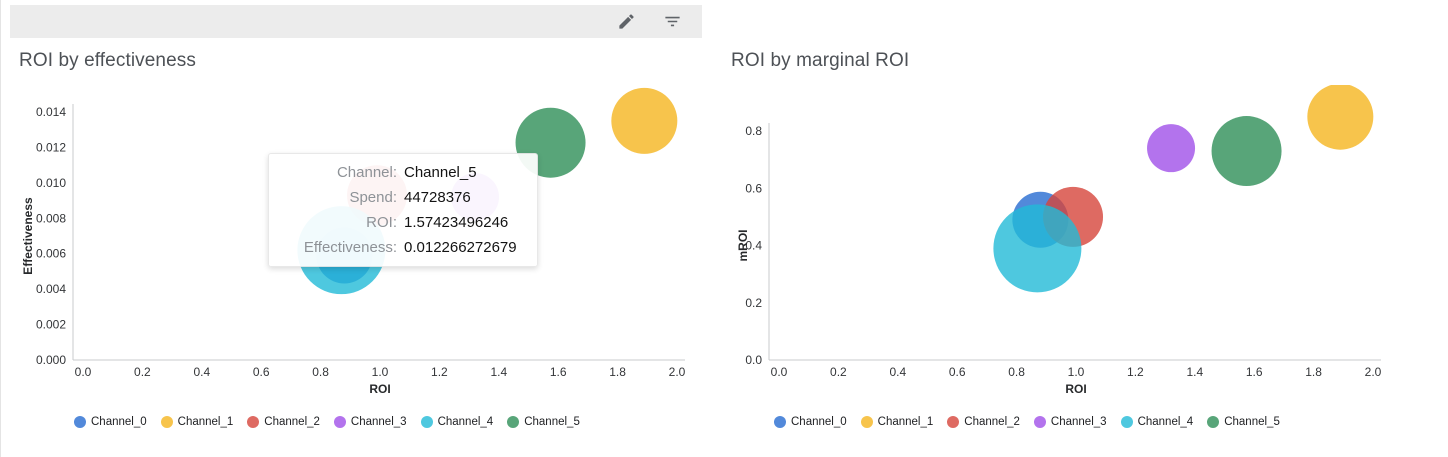 The width and height of the screenshot is (1448, 457). I want to click on edit-chart-button, so click(626, 22).